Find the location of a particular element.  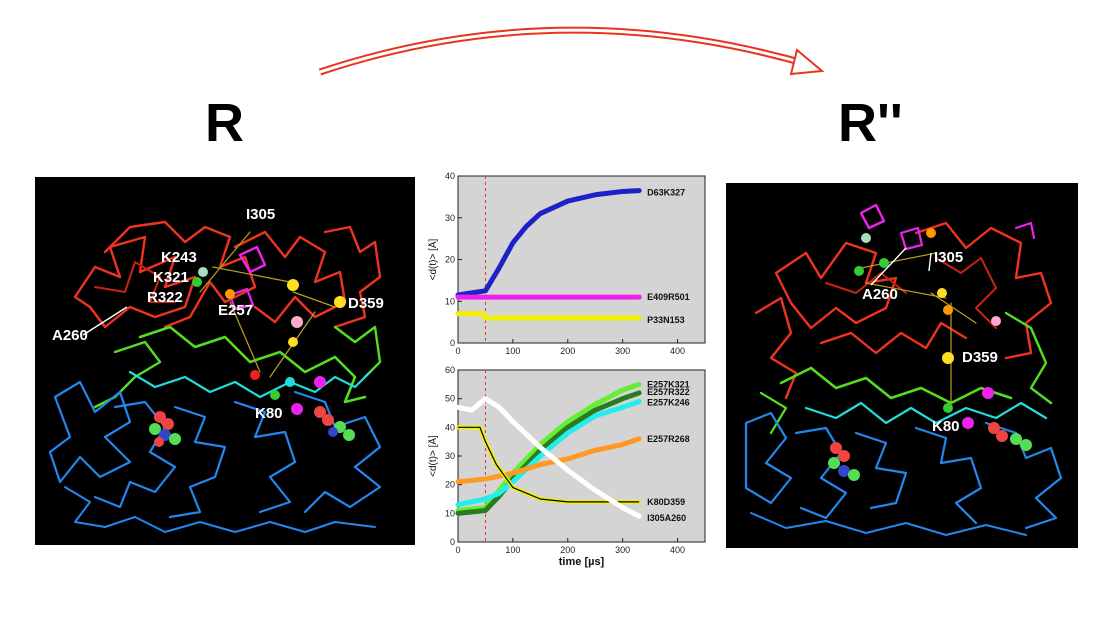

series-label: E409R501 is located at coordinates (668, 297).